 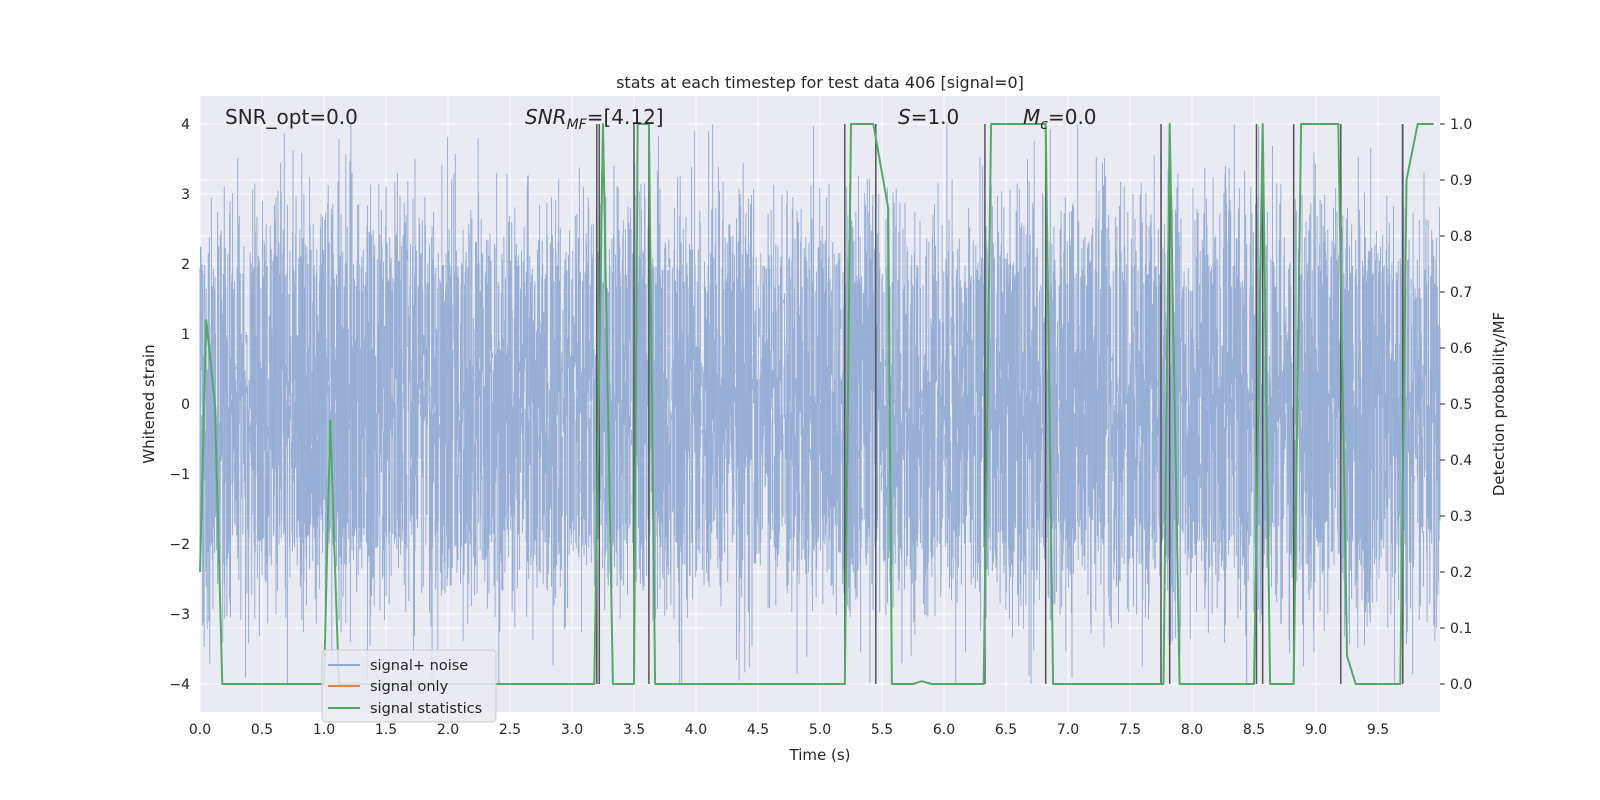 What do you see at coordinates (1461, 629) in the screenshot?
I see `y-right-tick-label: 0.1` at bounding box center [1461, 629].